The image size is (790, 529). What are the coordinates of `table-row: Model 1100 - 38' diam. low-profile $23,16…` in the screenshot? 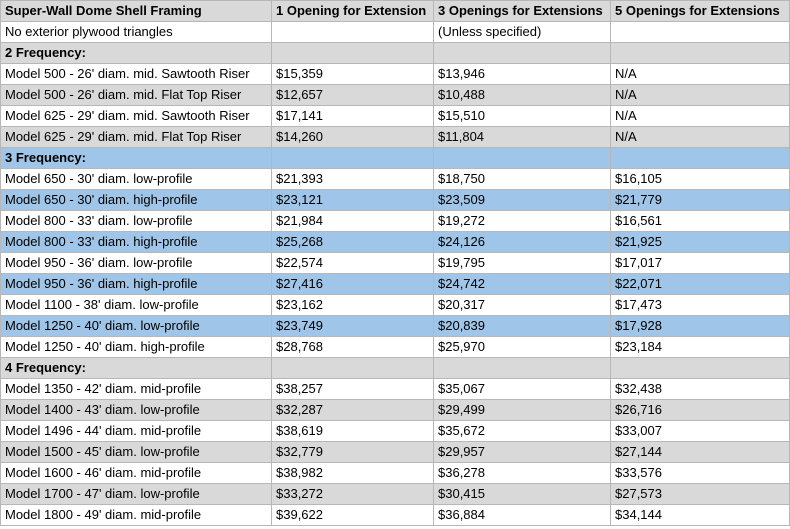 It's located at (395, 305).